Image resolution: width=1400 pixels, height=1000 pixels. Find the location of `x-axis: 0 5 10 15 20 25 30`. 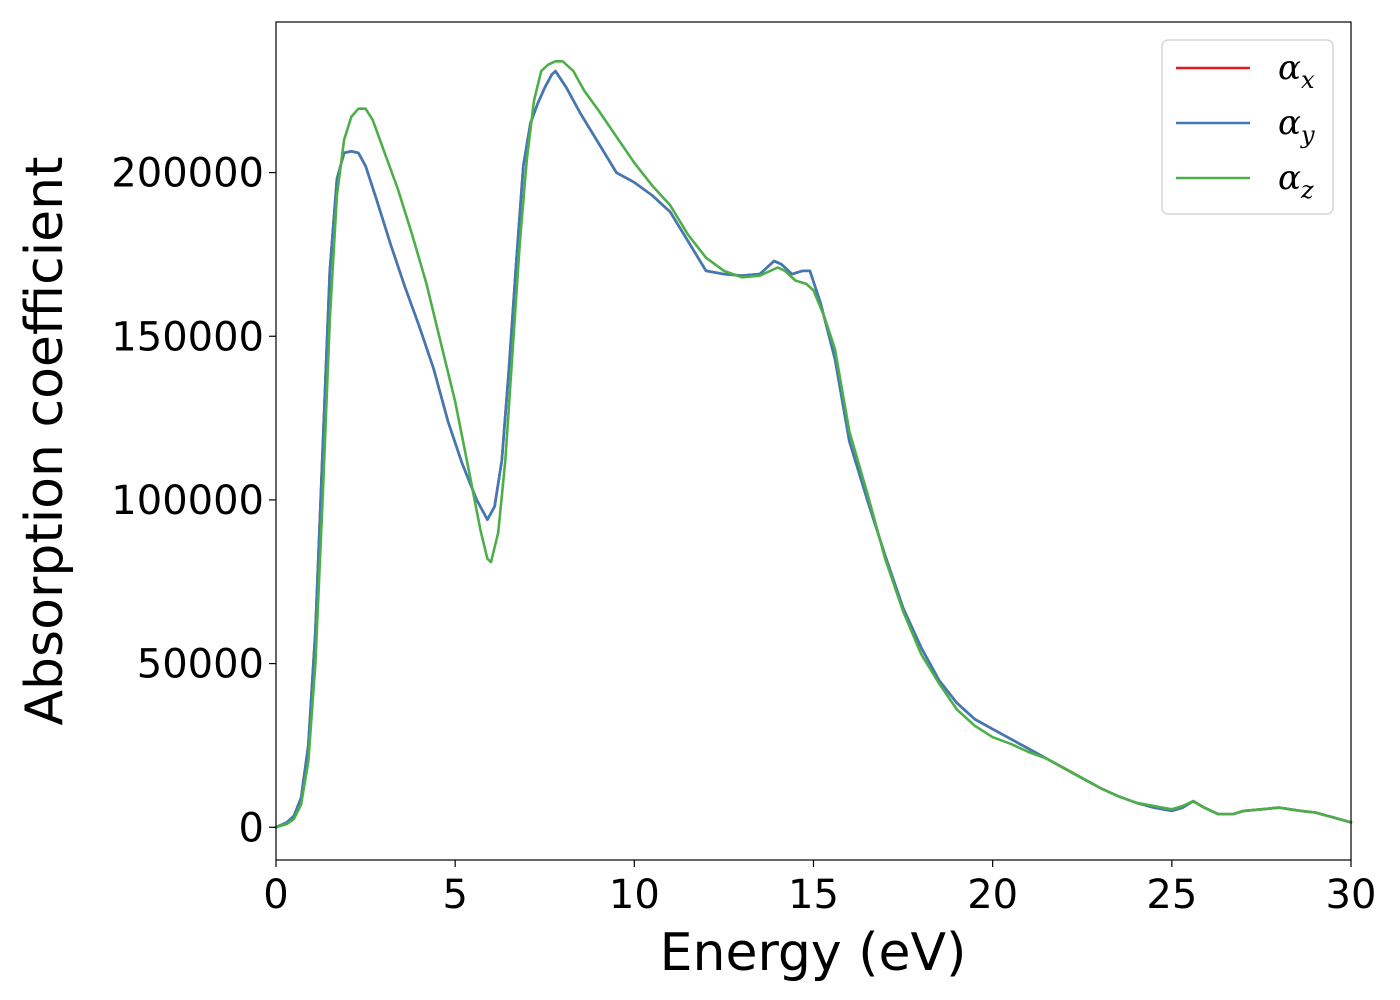

x-axis: 0 5 10 15 20 25 30 is located at coordinates (819, 889).